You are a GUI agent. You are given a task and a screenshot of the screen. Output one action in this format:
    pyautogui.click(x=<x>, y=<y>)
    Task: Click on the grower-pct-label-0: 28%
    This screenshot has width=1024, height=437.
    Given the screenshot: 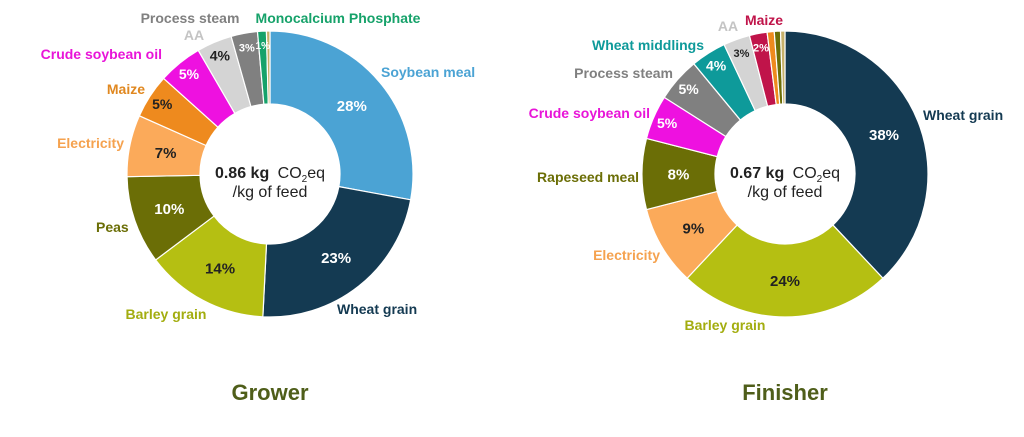 What is the action you would take?
    pyautogui.click(x=352, y=106)
    